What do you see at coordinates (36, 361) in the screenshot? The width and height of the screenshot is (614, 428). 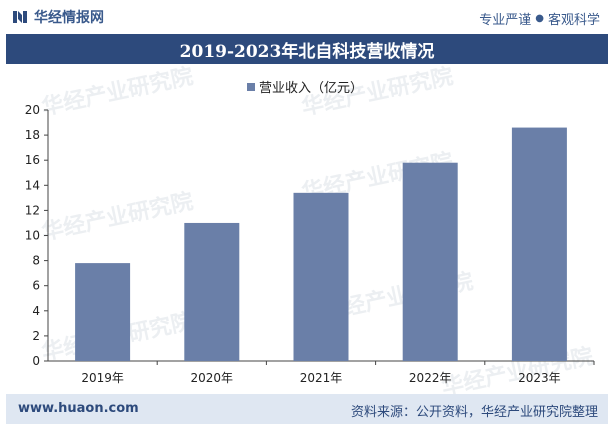 I see `y-tick-label: 0` at bounding box center [36, 361].